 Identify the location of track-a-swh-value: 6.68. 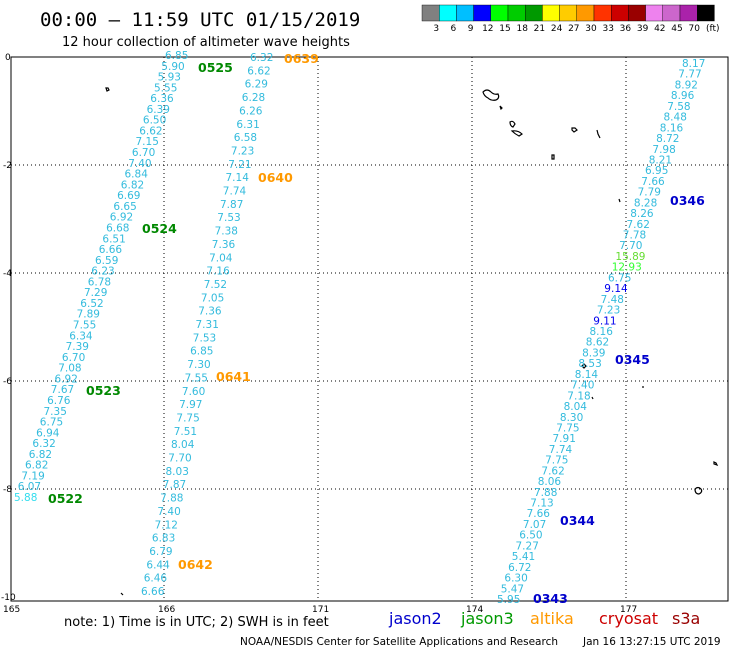
(117, 229).